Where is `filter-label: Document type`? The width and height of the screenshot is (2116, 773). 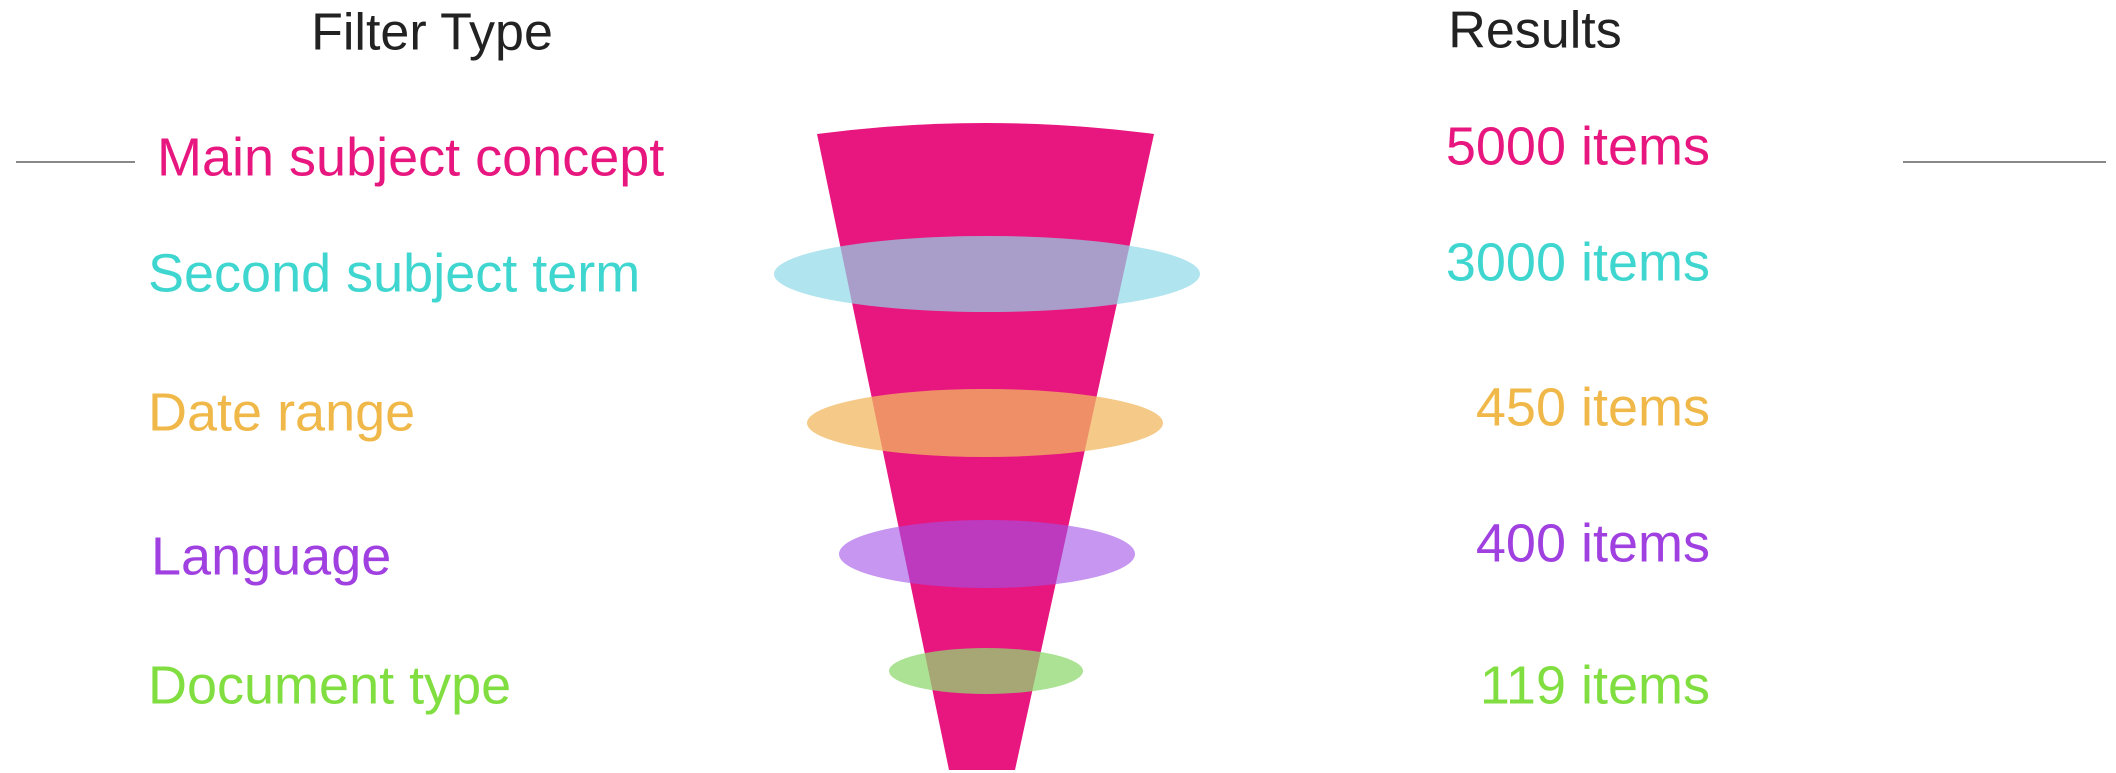
filter-label: Document type is located at coordinates (329, 685).